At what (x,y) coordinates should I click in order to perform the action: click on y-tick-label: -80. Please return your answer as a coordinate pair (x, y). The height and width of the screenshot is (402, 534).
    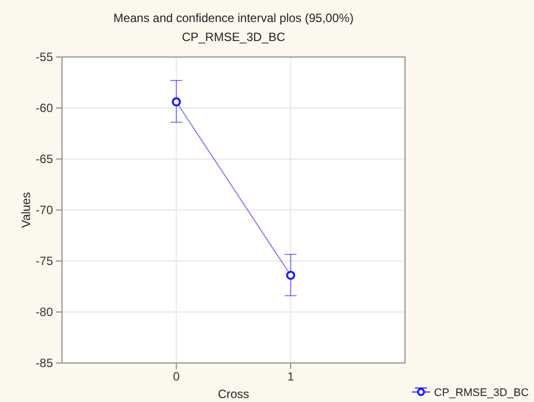
    Looking at the image, I should click on (45, 311).